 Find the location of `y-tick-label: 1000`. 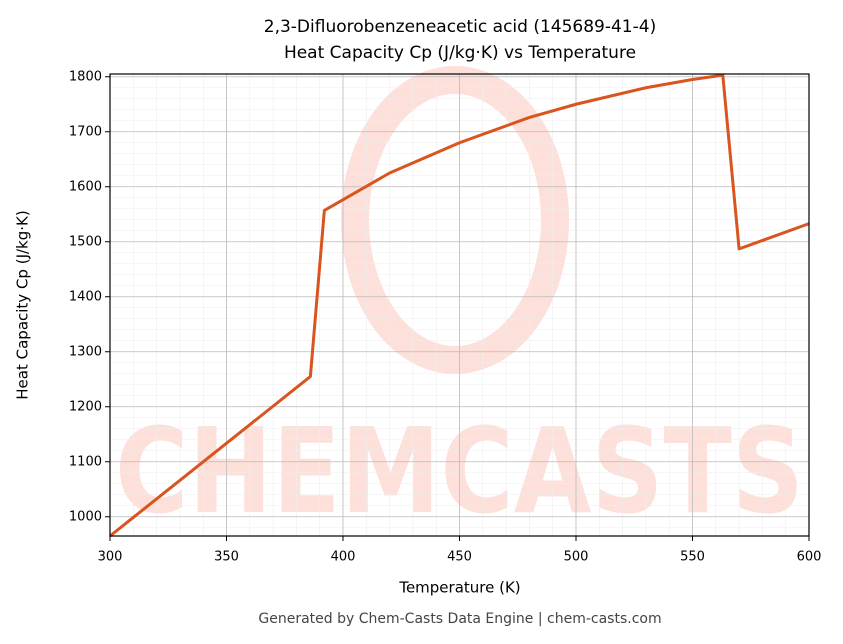

y-tick-label: 1000 is located at coordinates (85, 516).